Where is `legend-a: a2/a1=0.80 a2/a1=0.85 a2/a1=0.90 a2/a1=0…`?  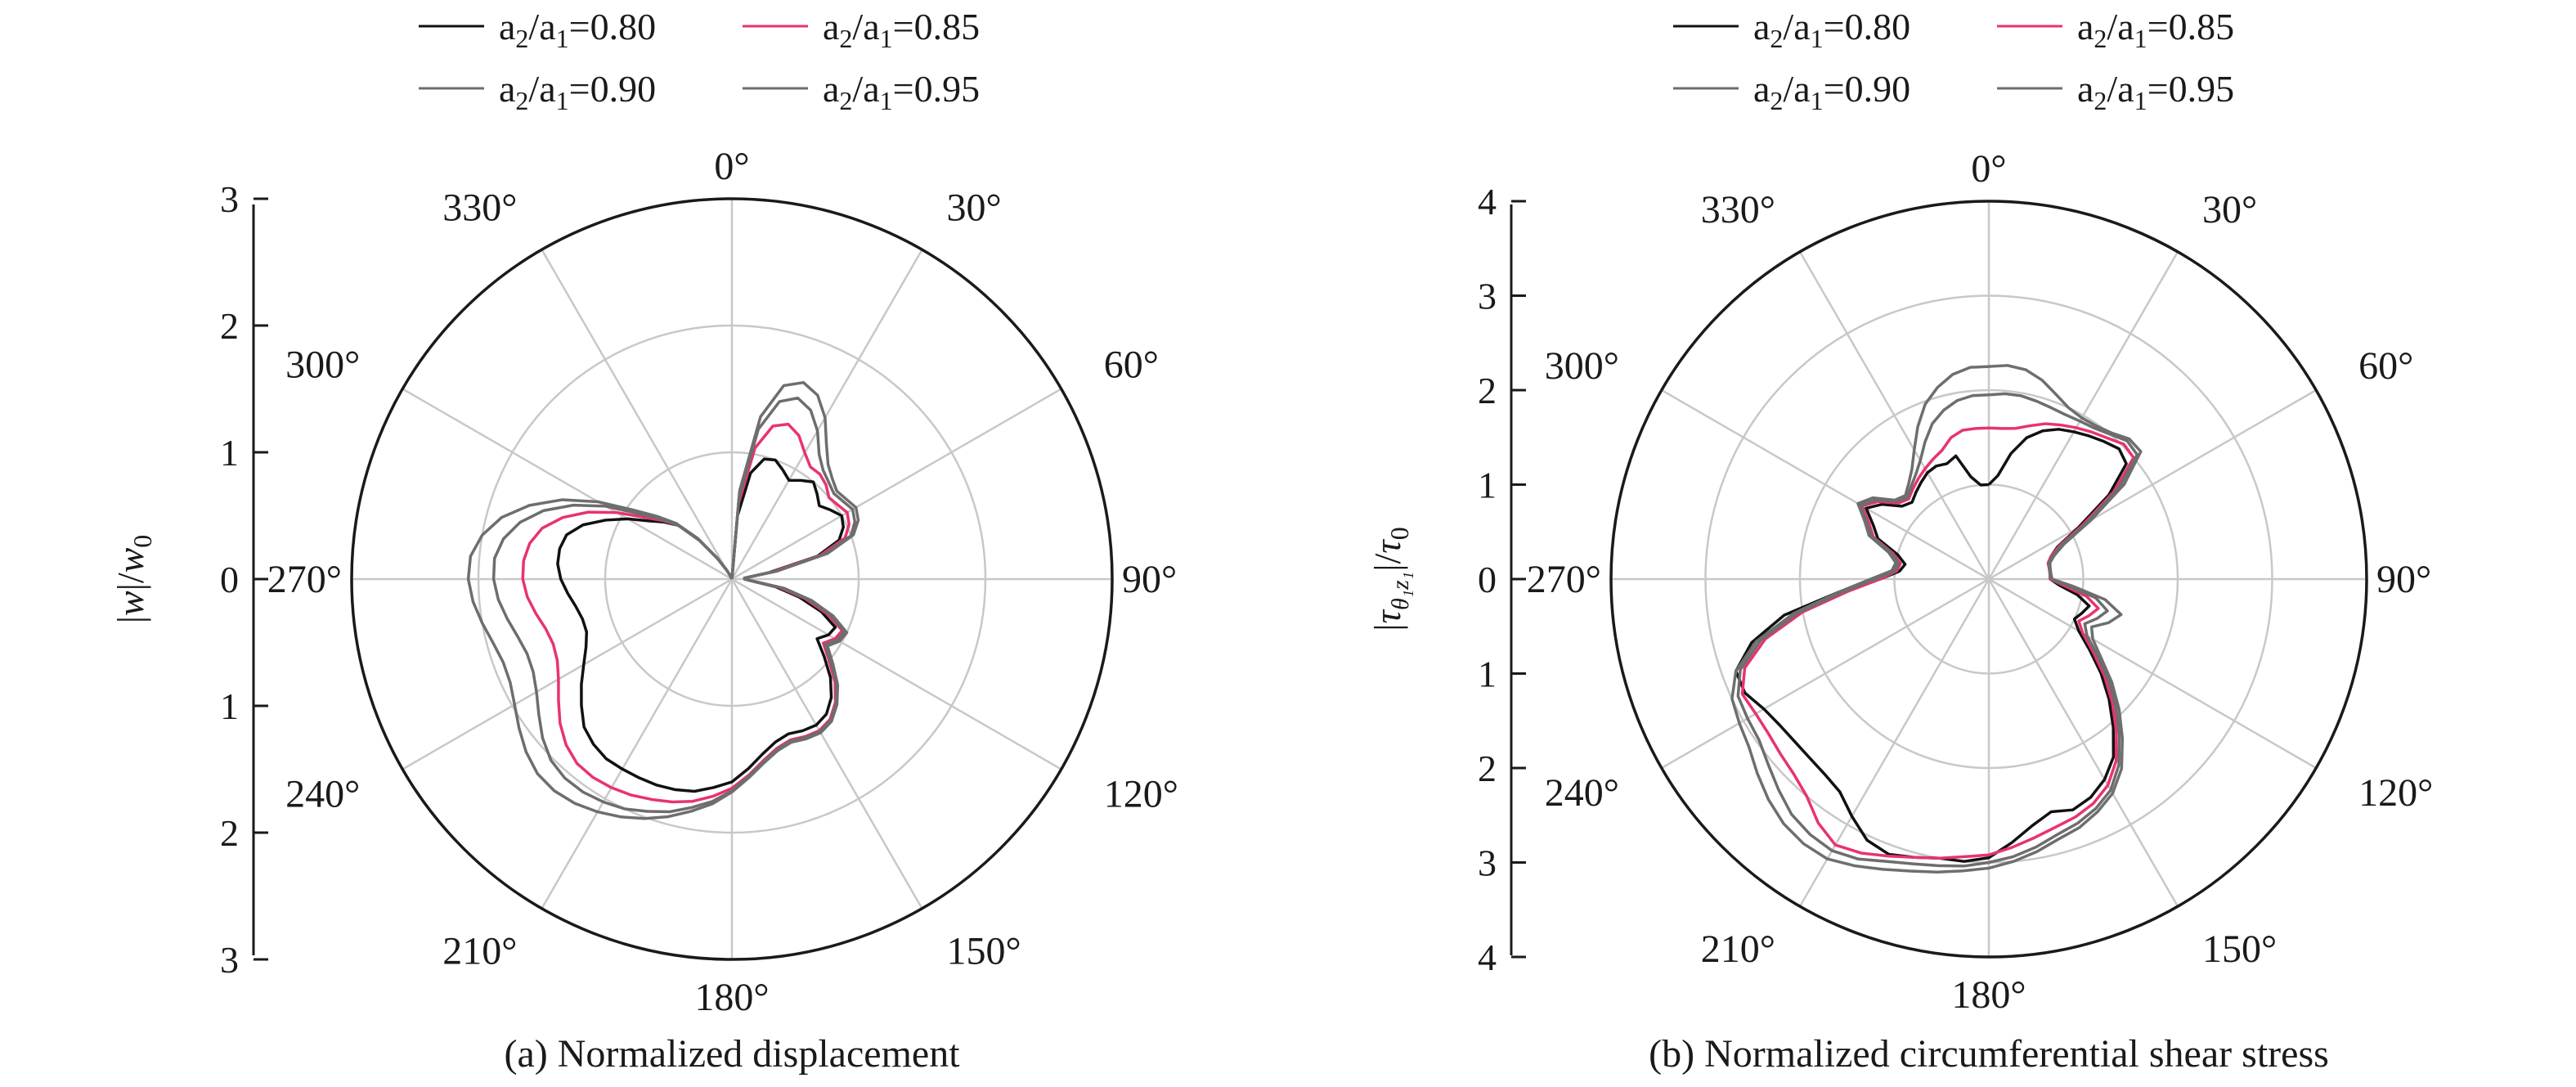 legend-a: a2/a1=0.80 a2/a1=0.85 a2/a1=0.90 a2/a1=0… is located at coordinates (700, 60).